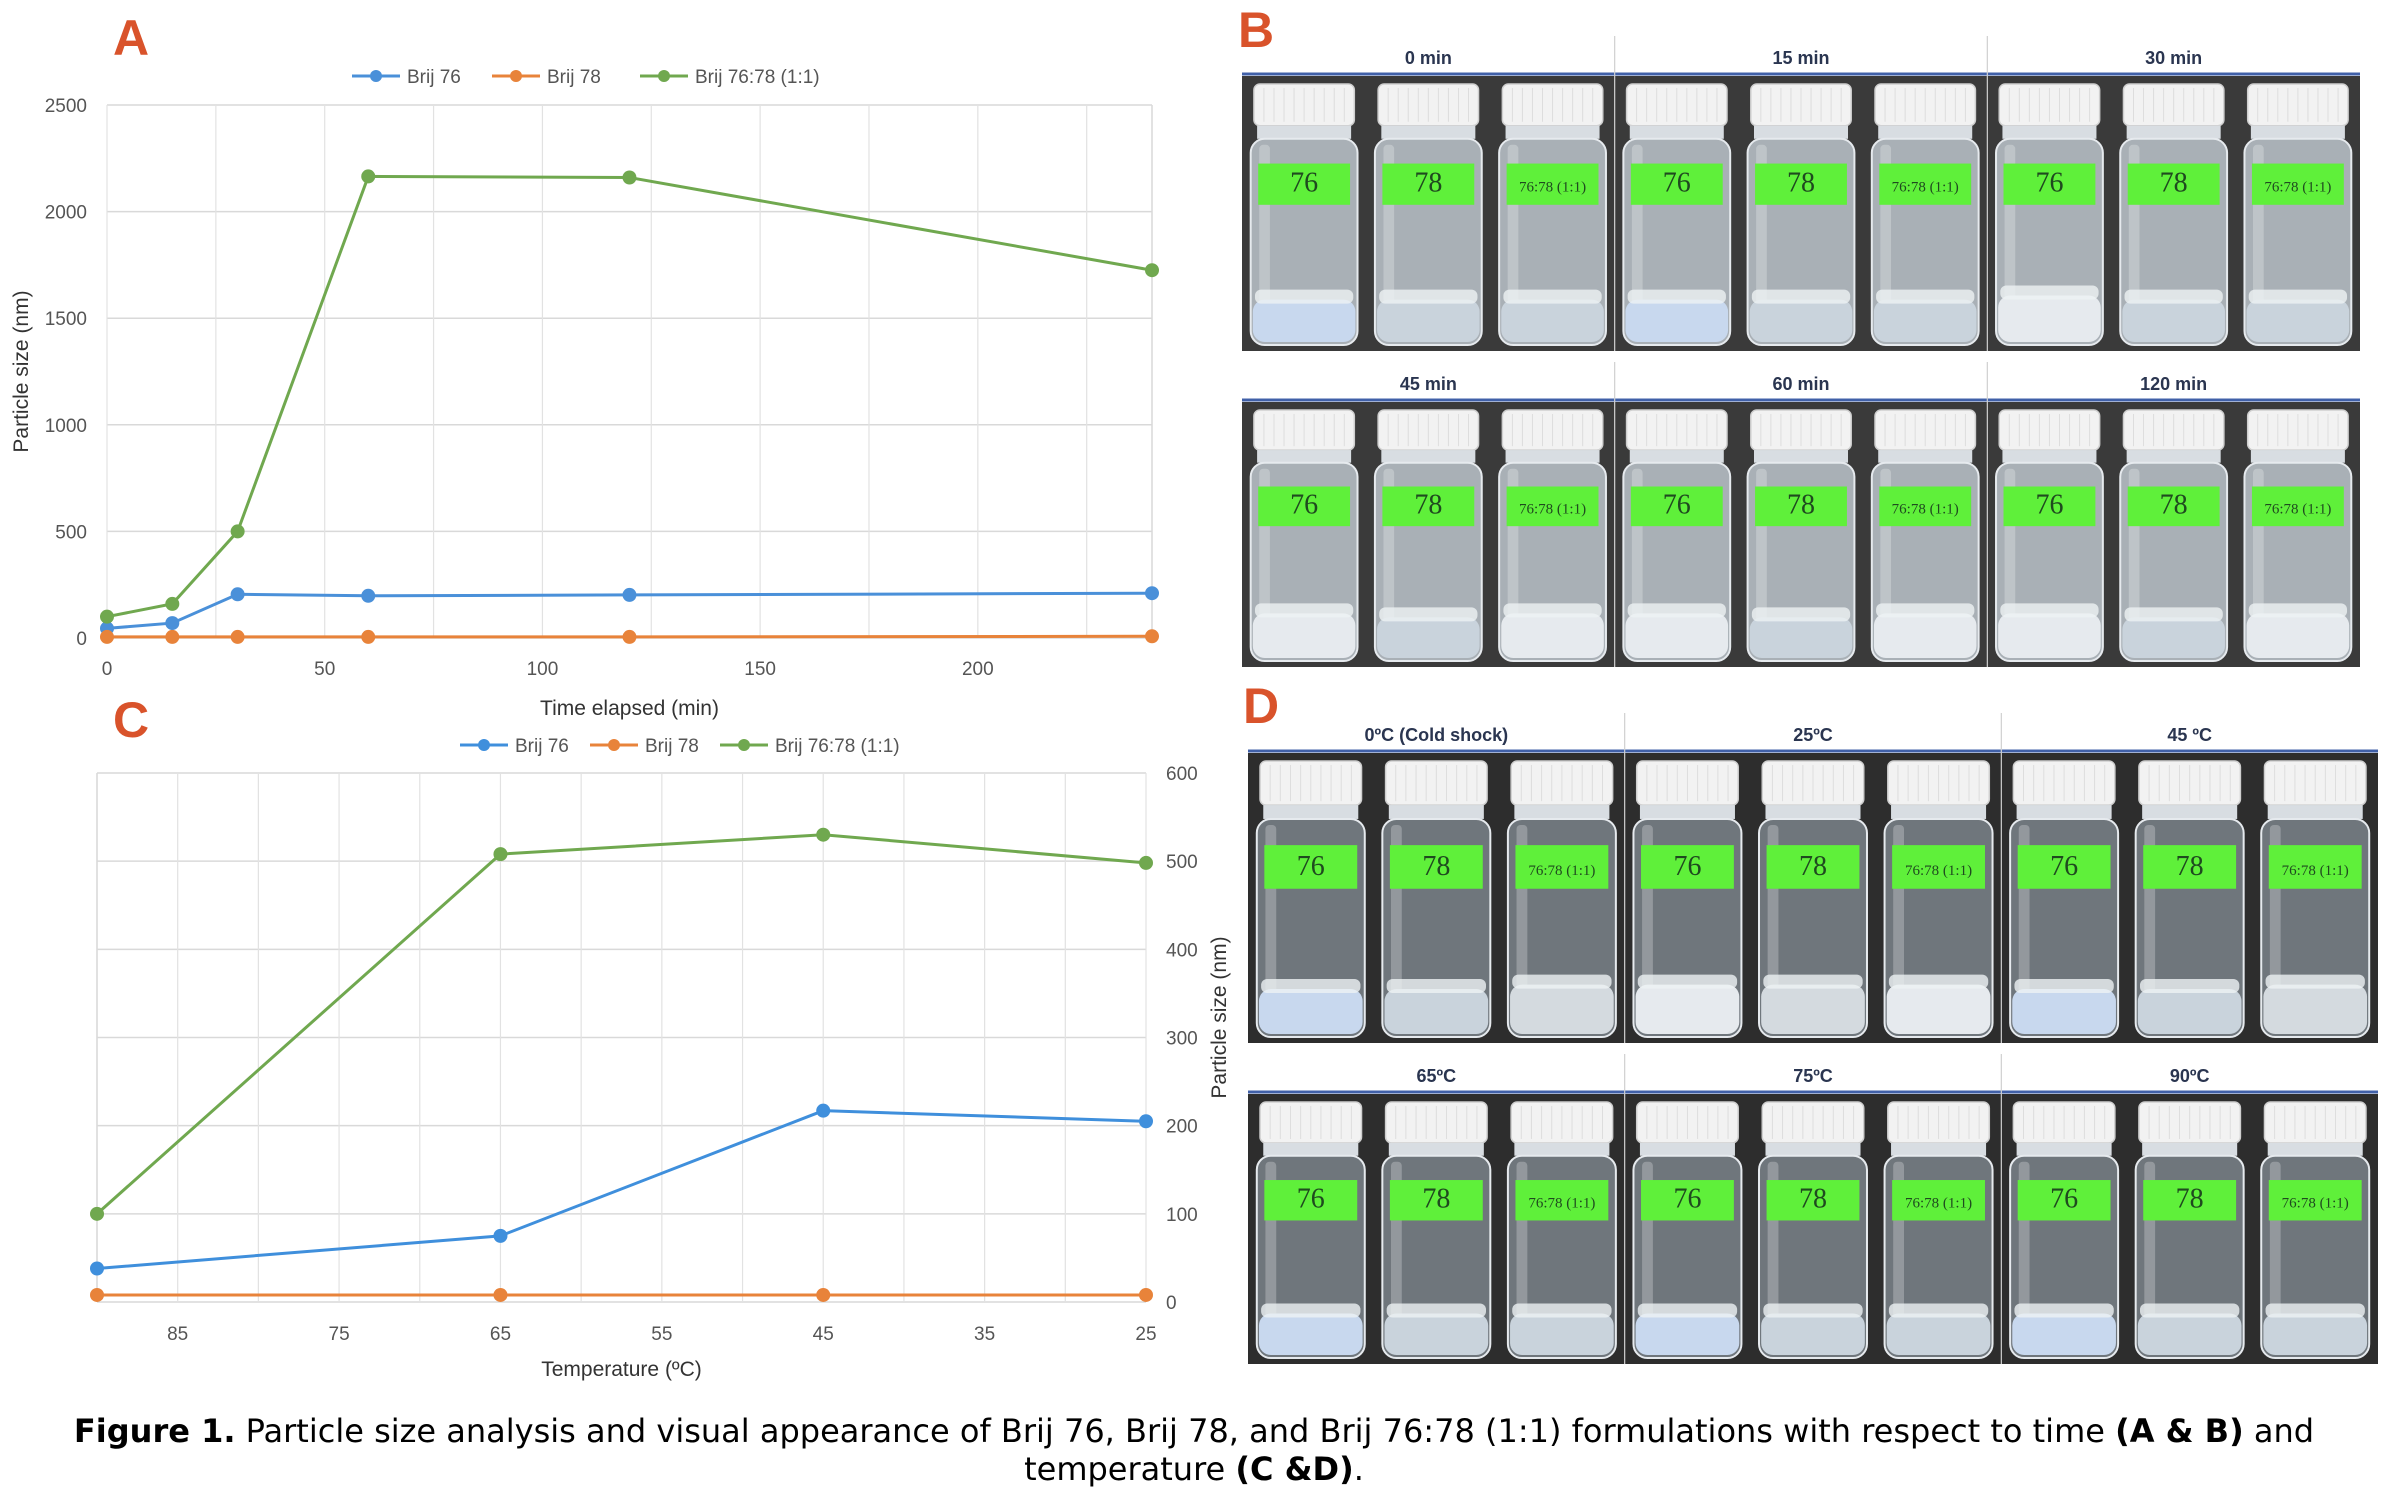 The image size is (2388, 1488). I want to click on x-tick-label: 50, so click(324, 669).